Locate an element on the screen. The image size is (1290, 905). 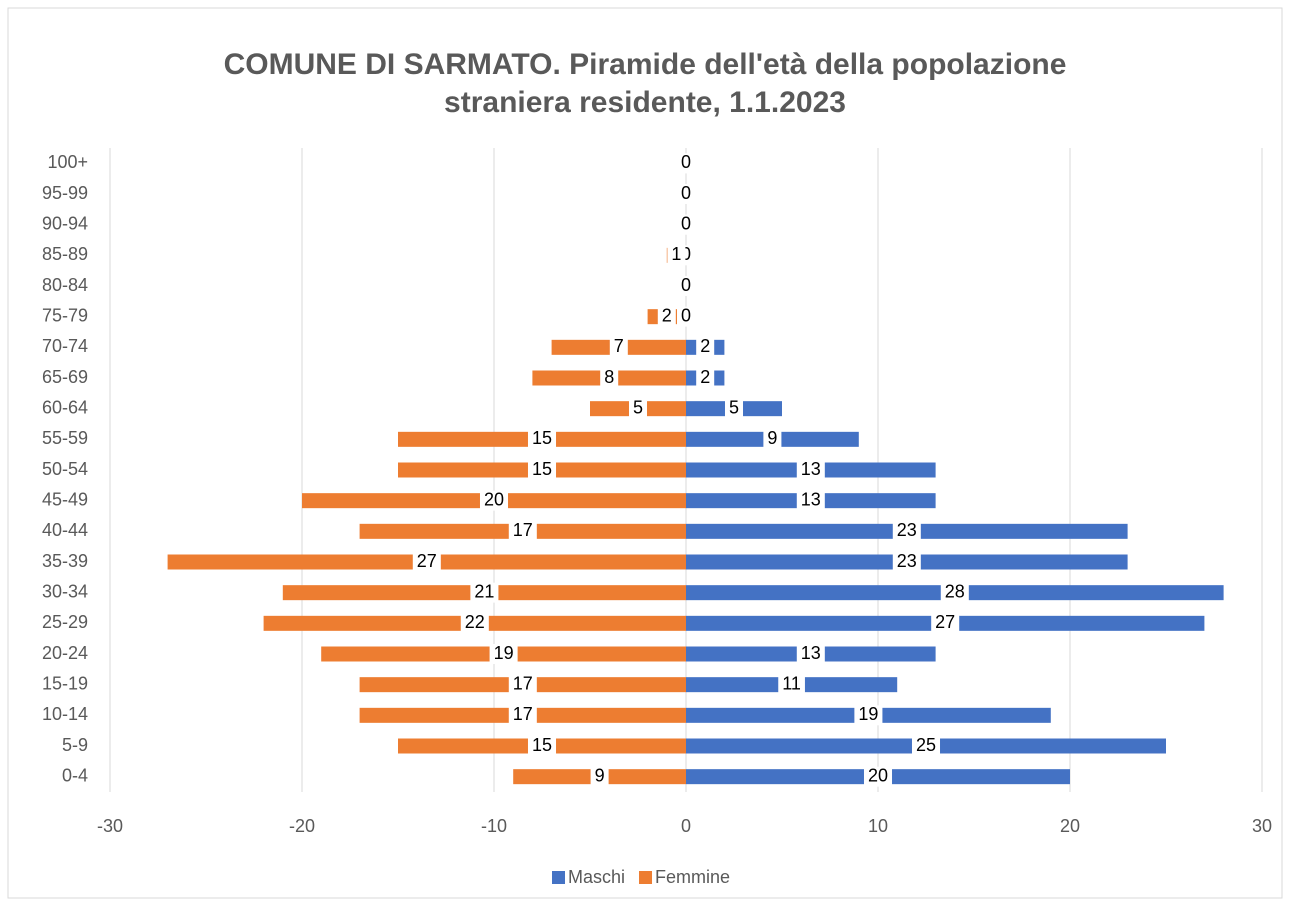
data-label-group: 23 is located at coordinates (906, 561).